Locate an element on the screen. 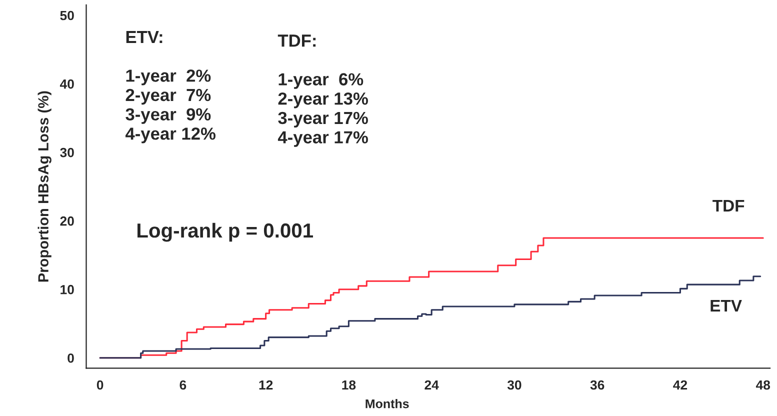  y-tick-label: 40 is located at coordinates (67, 84).